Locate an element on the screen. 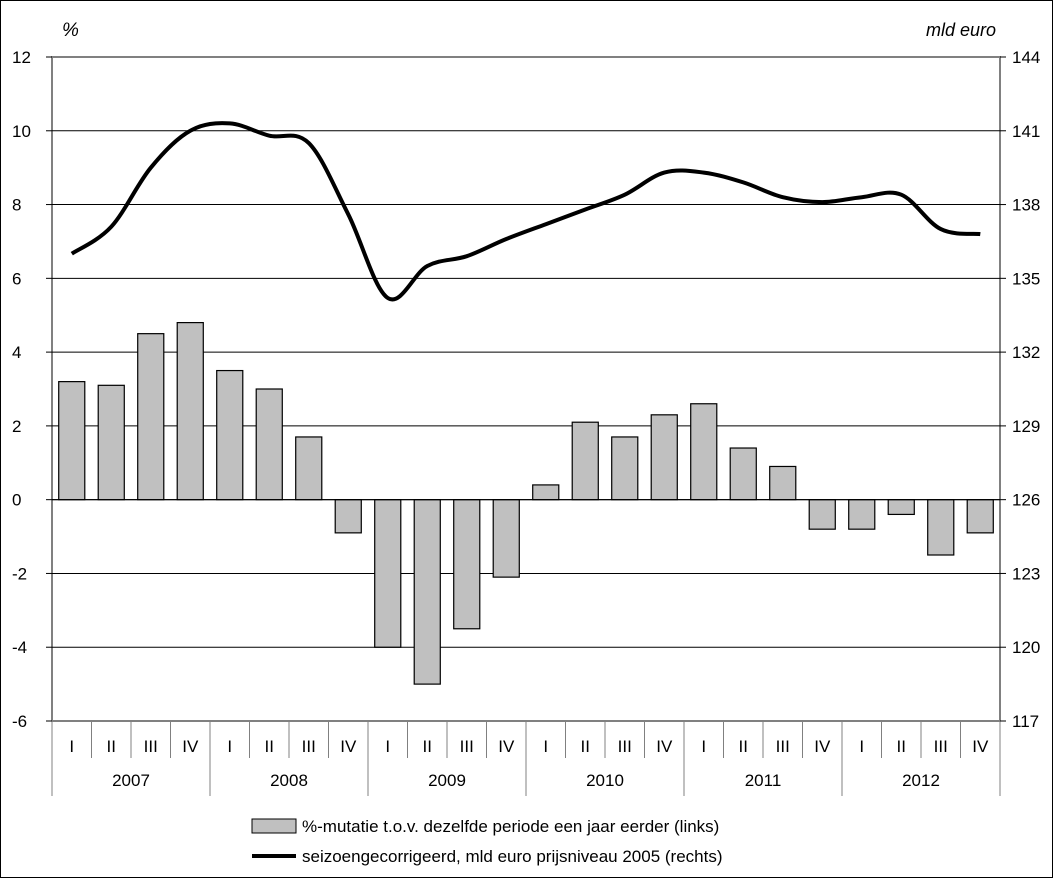 This screenshot has width=1053, height=878. left-tick-label: 4 is located at coordinates (16, 352).